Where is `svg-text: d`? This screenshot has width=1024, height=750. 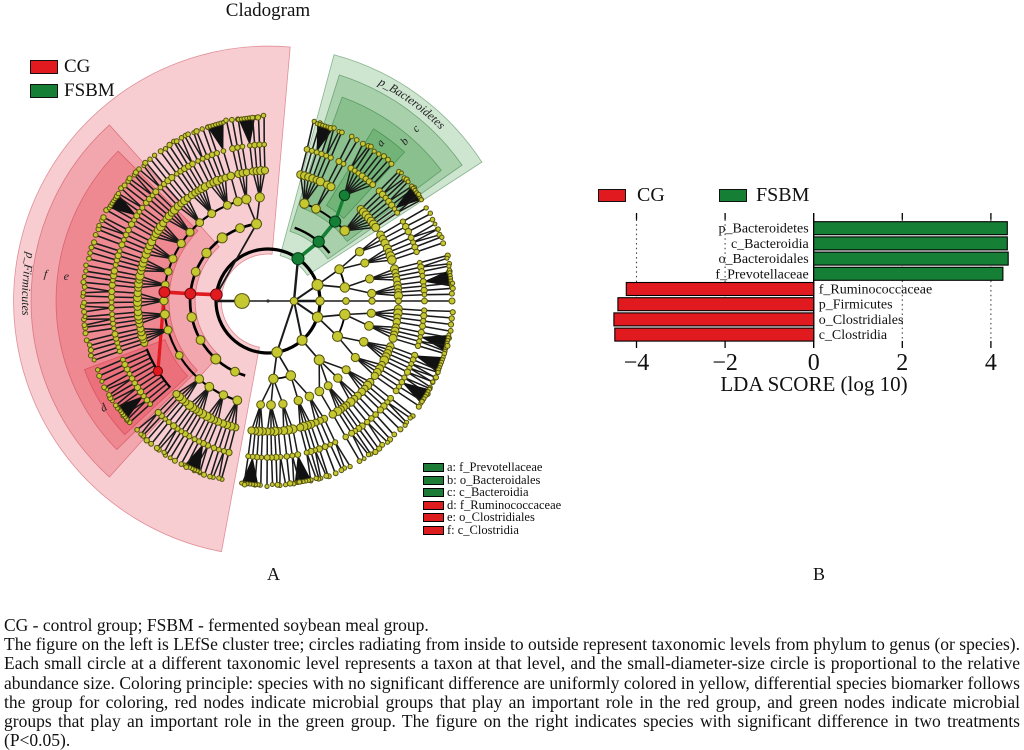
svg-text: d is located at coordinates (104, 407).